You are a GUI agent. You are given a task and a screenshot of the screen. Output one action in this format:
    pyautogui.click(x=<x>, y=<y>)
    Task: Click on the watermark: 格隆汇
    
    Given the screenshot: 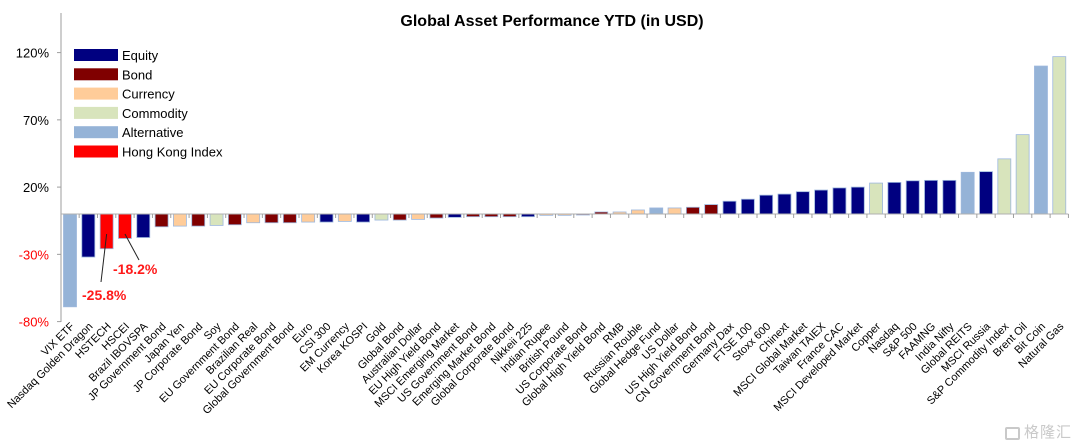 What is the action you would take?
    pyautogui.click(x=1038, y=431)
    